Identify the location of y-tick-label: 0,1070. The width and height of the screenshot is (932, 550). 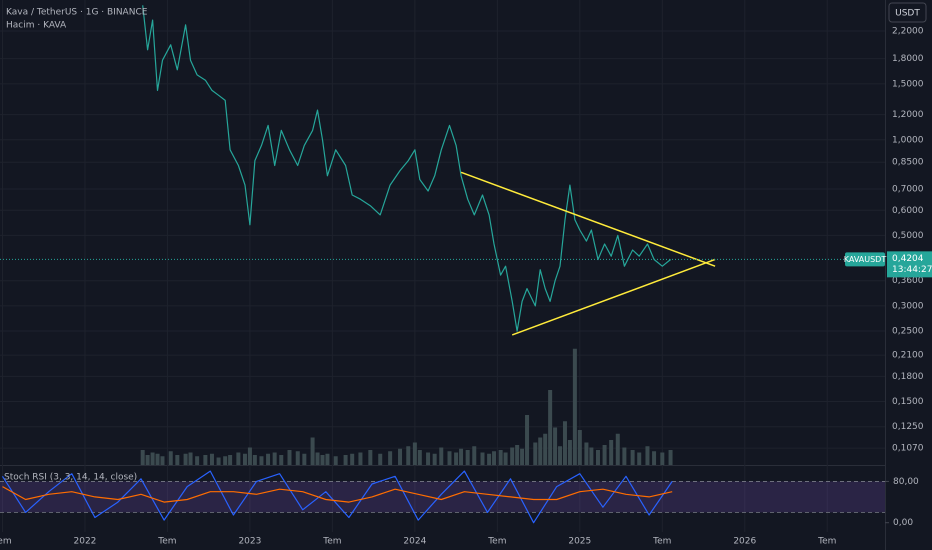
(908, 449).